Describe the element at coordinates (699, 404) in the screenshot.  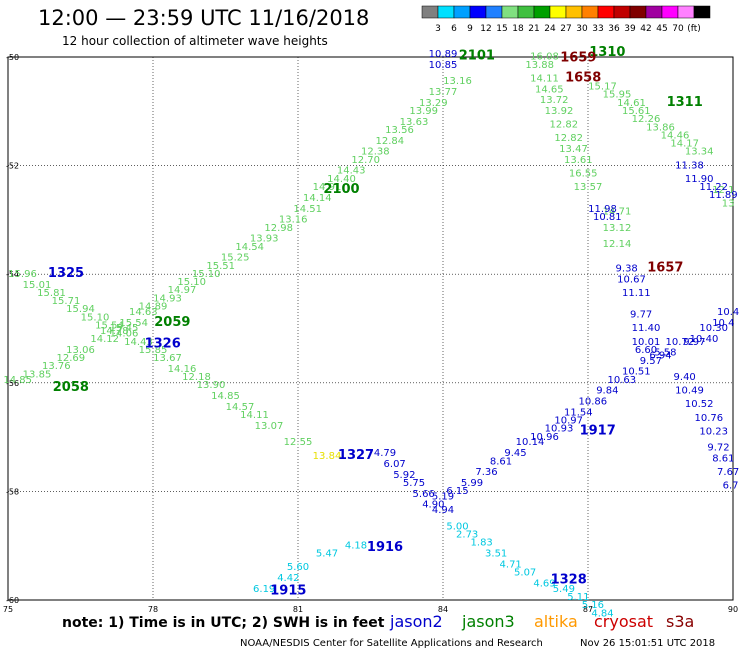
I see `wave-height-value: 10.52` at that location.